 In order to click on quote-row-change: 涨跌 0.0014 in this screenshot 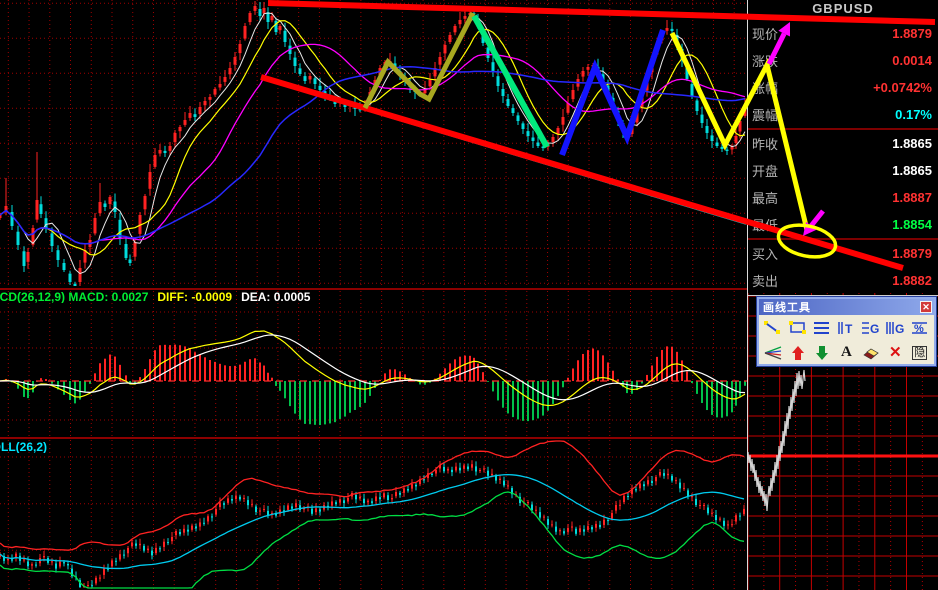, I will do `click(842, 61)`.